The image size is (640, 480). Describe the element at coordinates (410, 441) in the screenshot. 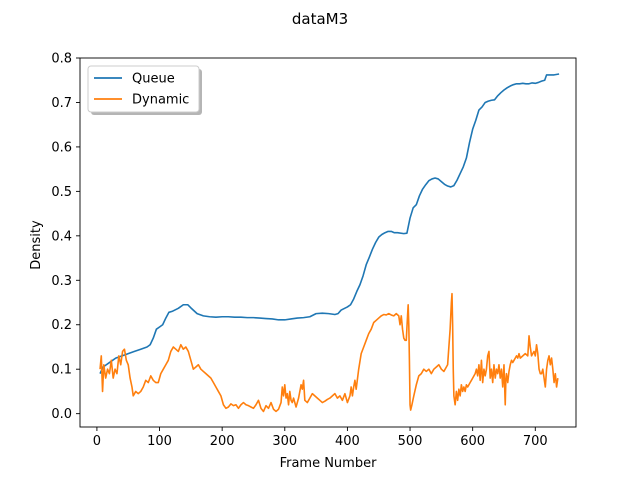

I see `x-tick-label: 500` at that location.